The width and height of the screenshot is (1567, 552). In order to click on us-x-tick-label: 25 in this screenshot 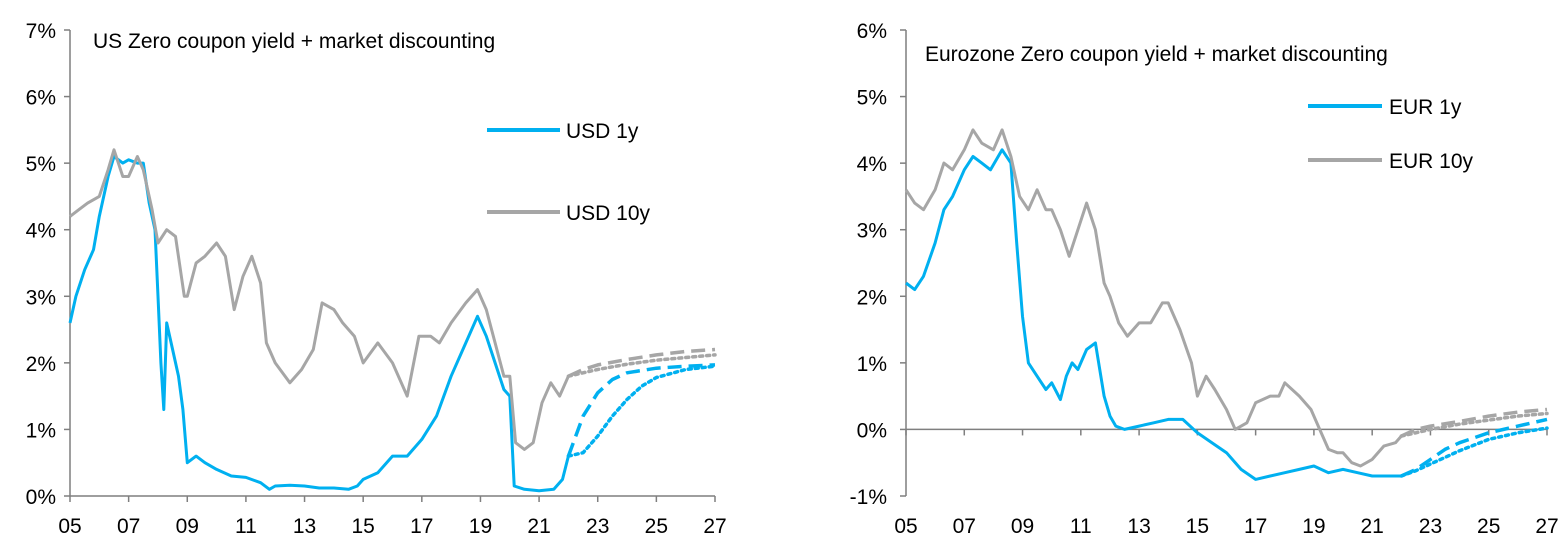, I will do `click(656, 526)`.